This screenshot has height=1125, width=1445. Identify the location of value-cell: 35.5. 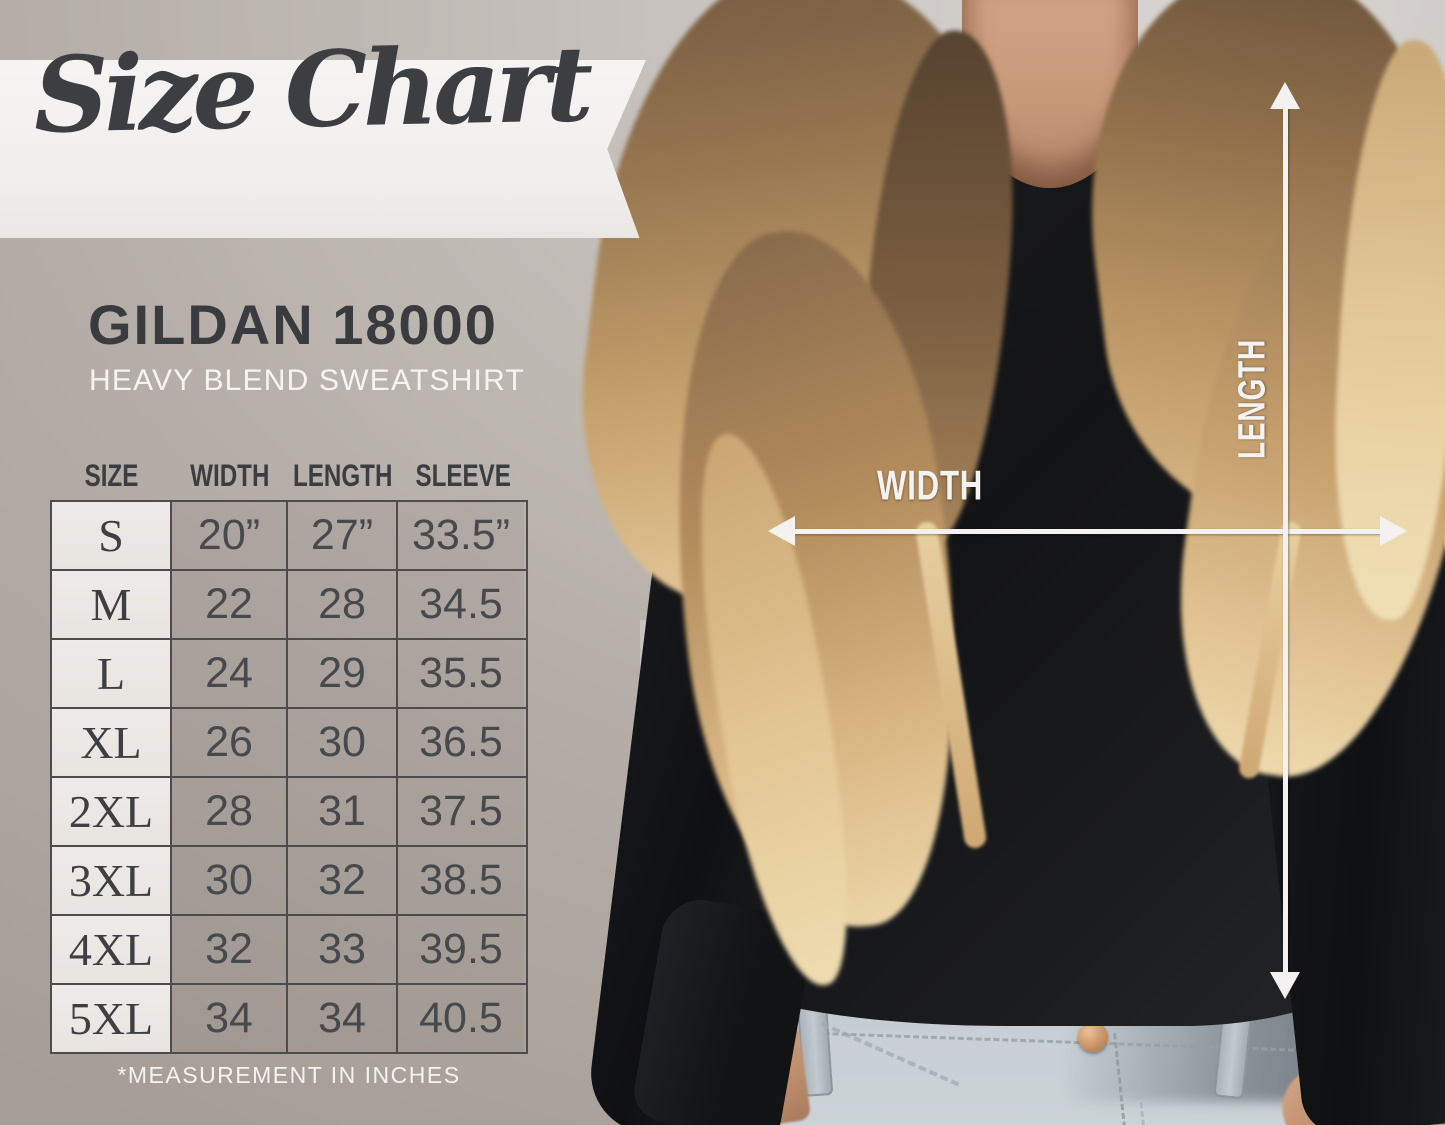
(461, 673).